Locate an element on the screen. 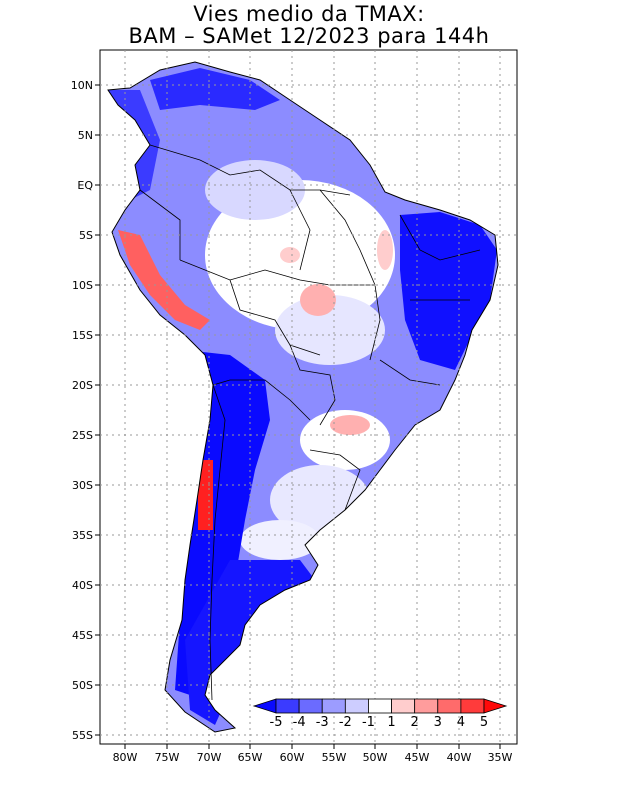 This screenshot has height=800, width=618. north-coast-cold-bias is located at coordinates (215, 89).